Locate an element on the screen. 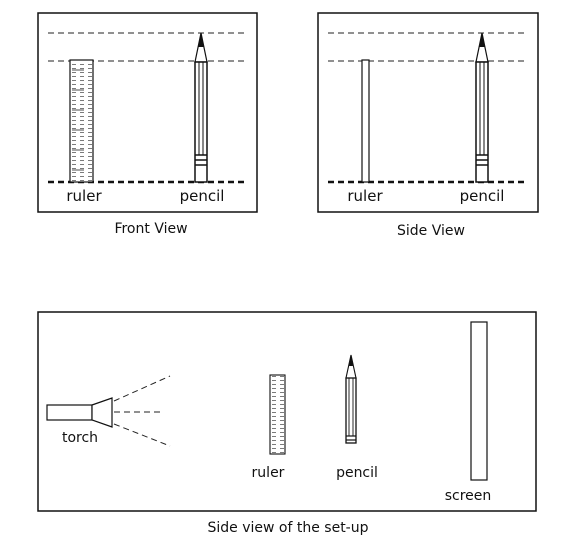  front-ruler-label: ruler is located at coordinates (84, 196).